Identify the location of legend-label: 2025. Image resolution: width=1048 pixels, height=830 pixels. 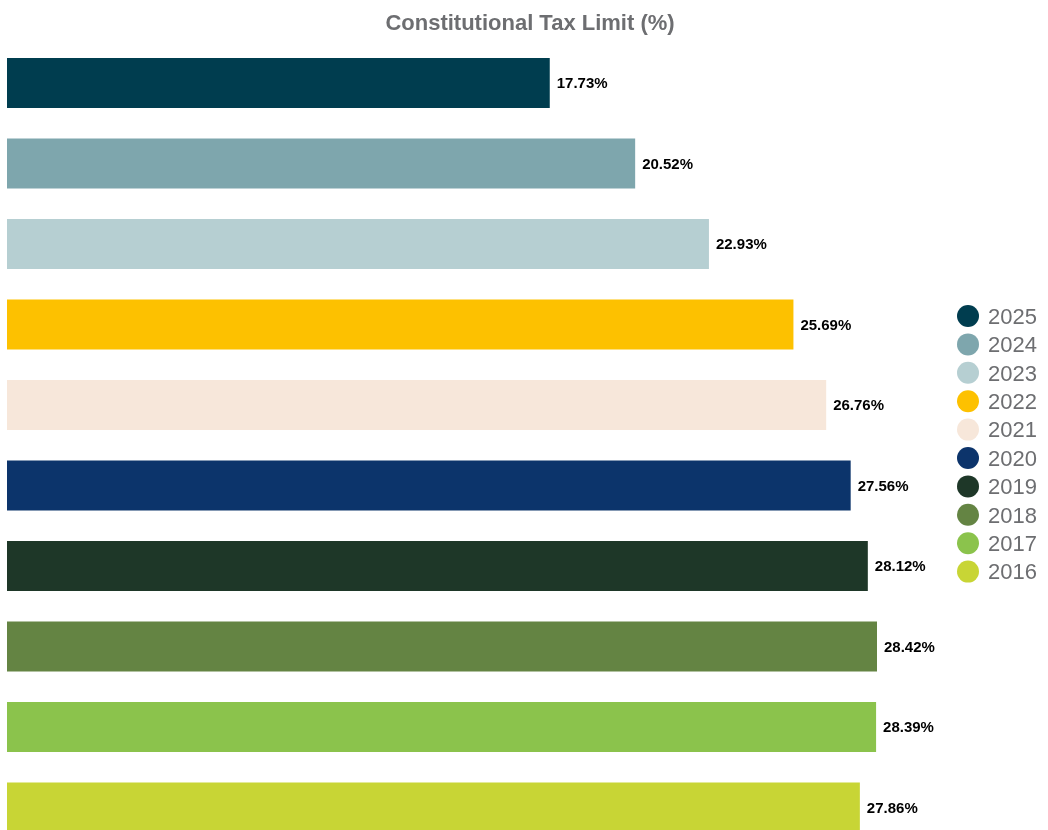
(1012, 316).